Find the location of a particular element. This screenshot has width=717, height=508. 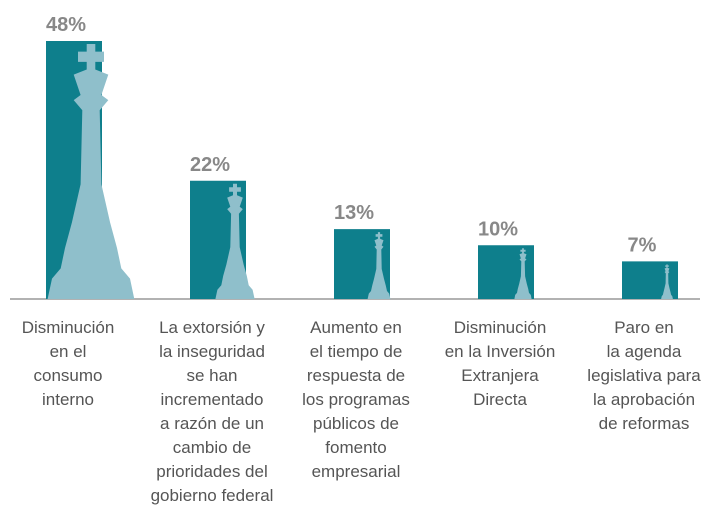

category-label: Disminución en el consumo interno is located at coordinates (68, 363).